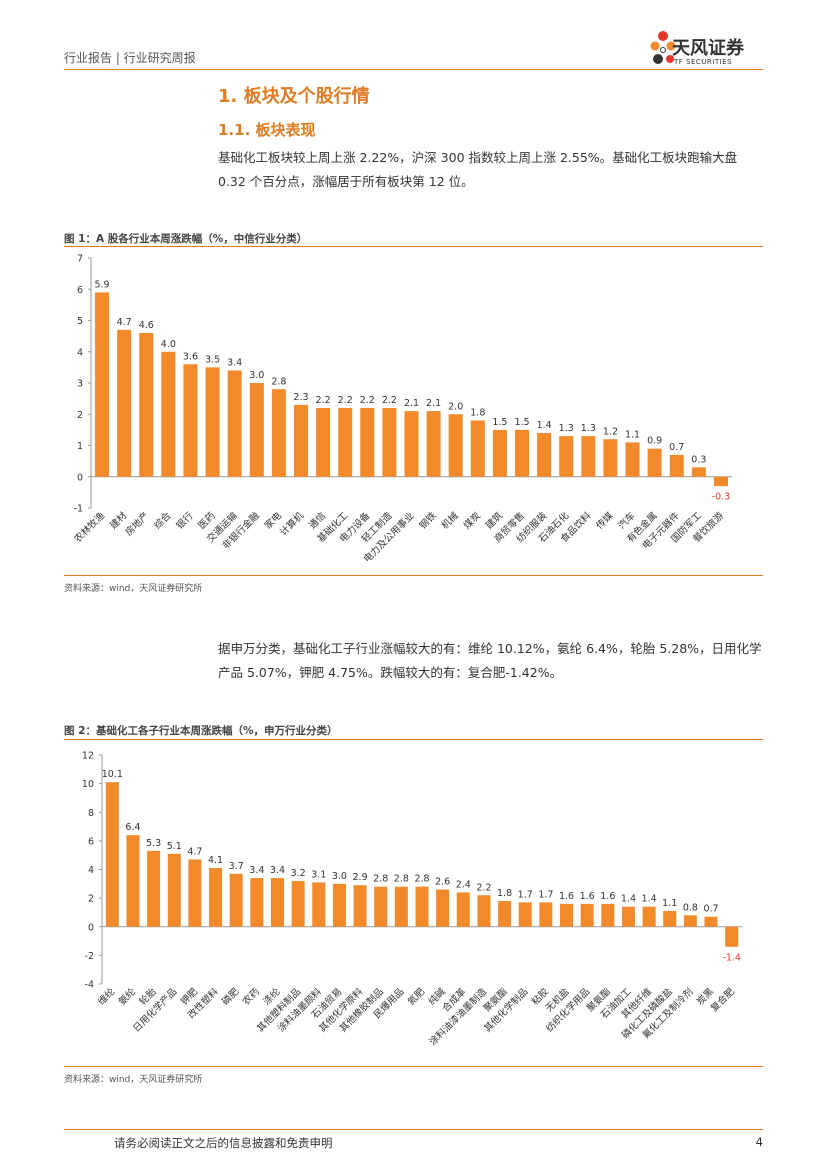  What do you see at coordinates (294, 96) in the screenshot?
I see `section-heading: 1. 板块及个股行情` at bounding box center [294, 96].